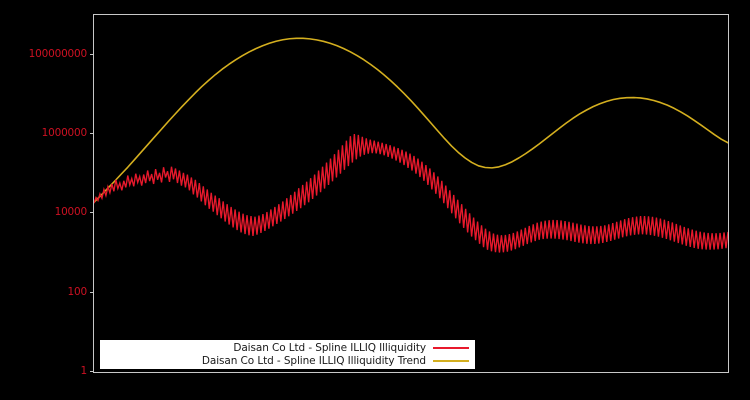 This screenshot has height=400, width=750. Describe the element at coordinates (58, 53) in the screenshot. I see `y-axis-tick-label: 100000000` at that location.